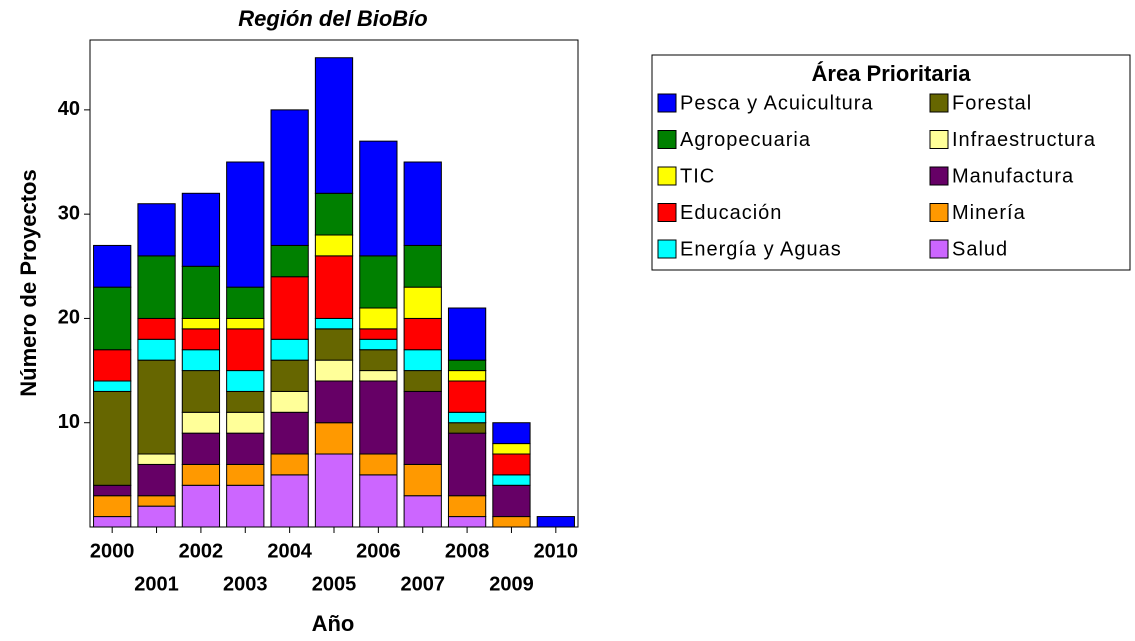 The image size is (1135, 641). What do you see at coordinates (333, 623) in the screenshot?
I see `x-axis-label: Año` at bounding box center [333, 623].